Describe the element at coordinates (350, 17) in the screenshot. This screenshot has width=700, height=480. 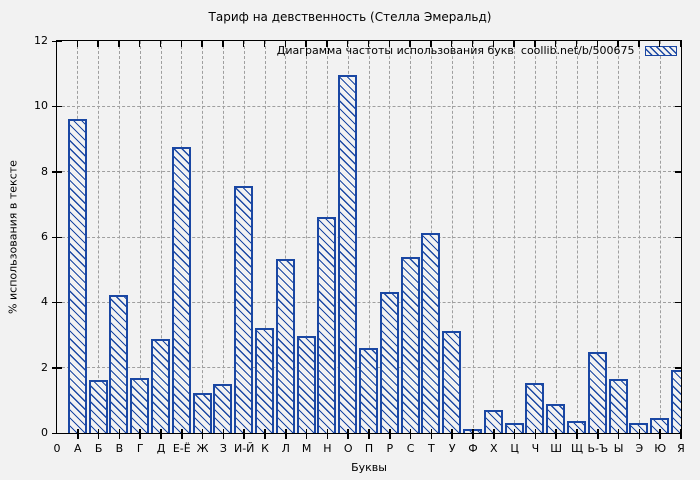
I see `chart-title: Тариф на девственность (Стелла Эмеральд)` at that location.